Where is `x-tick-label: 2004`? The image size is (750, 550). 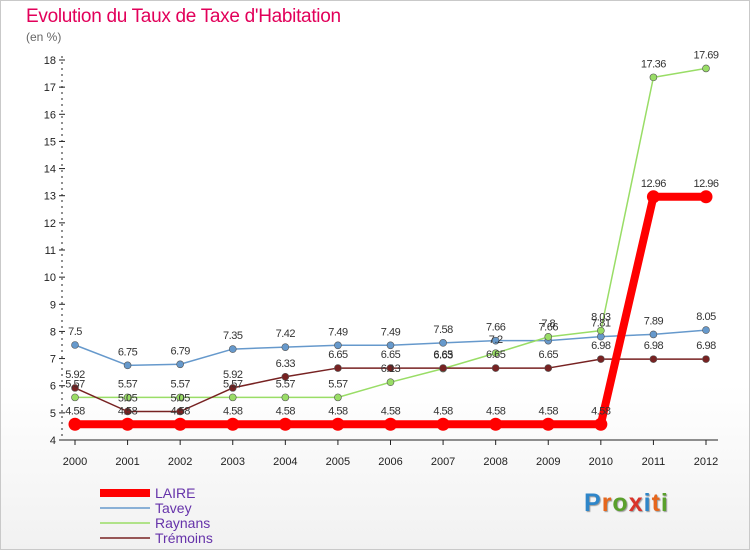 x-tick-label: 2004 is located at coordinates (285, 462).